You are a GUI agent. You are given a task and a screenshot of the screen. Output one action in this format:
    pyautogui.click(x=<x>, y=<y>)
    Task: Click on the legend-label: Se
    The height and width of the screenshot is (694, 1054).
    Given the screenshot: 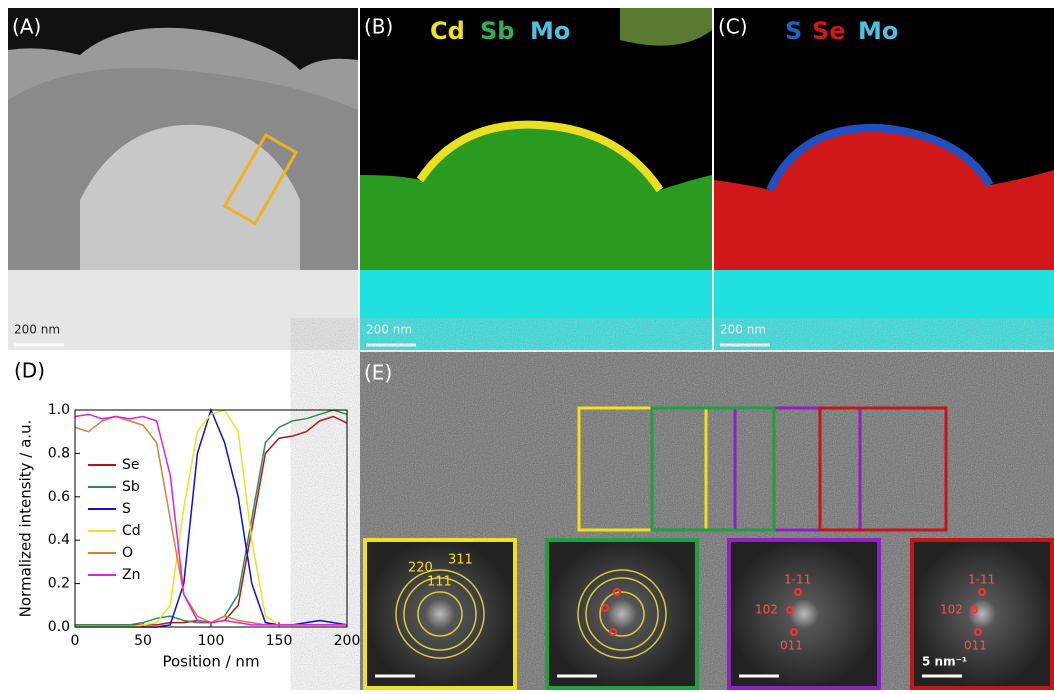 What is the action you would take?
    pyautogui.click(x=131, y=465)
    